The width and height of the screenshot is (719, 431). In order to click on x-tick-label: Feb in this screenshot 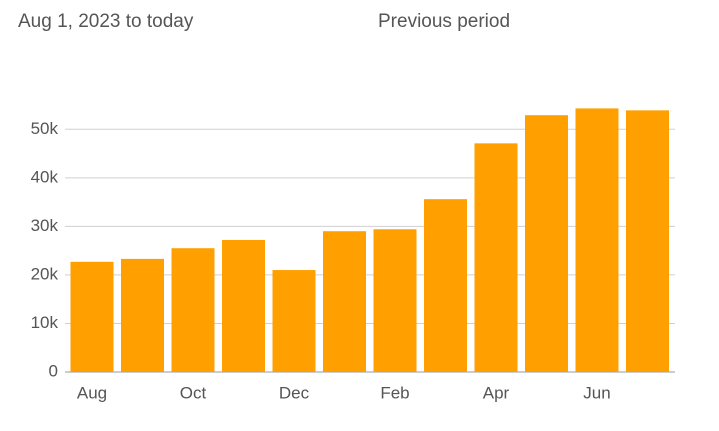, I will do `click(394, 392)`.